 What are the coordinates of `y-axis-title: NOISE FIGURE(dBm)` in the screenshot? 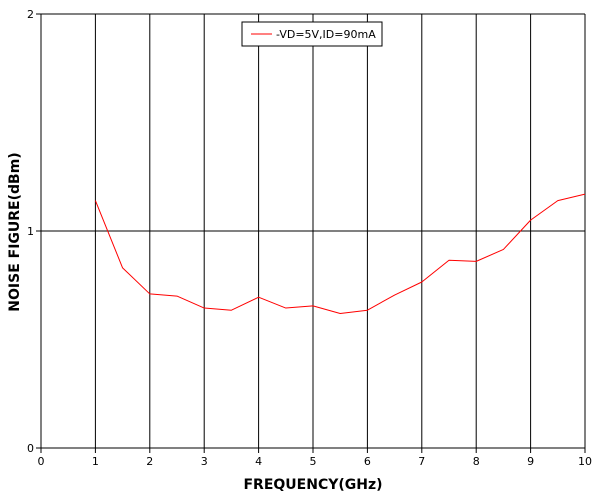 It's located at (15, 231).